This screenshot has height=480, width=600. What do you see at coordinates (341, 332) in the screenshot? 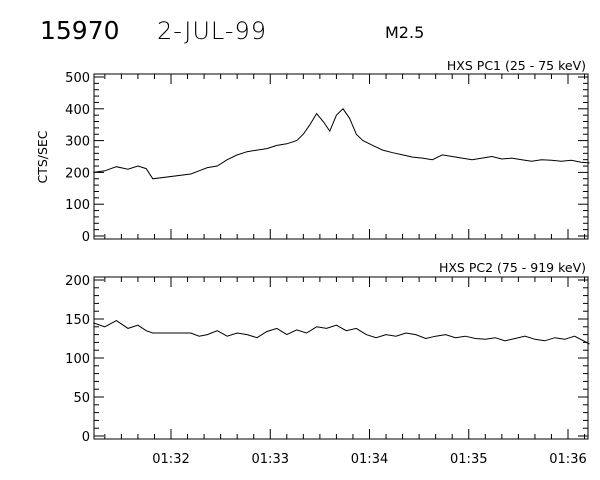
I see `series-pc2-line` at bounding box center [341, 332].